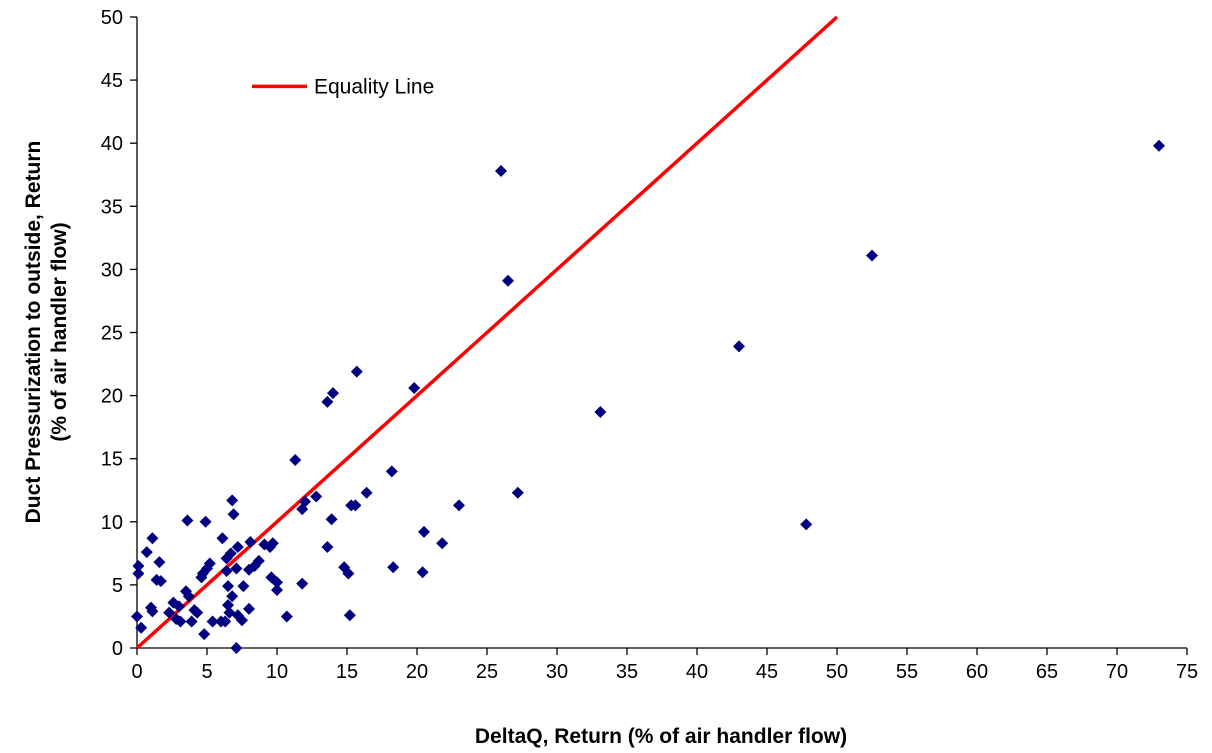  What do you see at coordinates (117, 586) in the screenshot?
I see `y-tick-label: 5` at bounding box center [117, 586].